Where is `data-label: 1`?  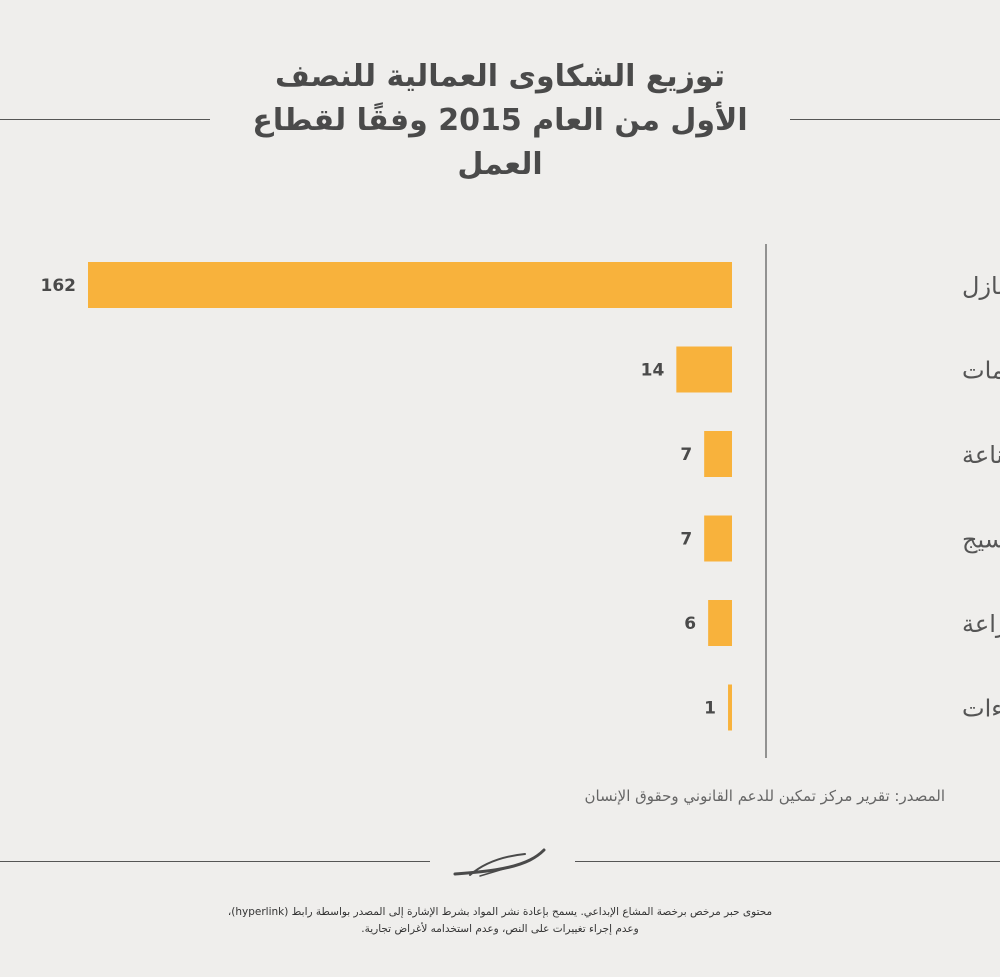 data-label: 1 is located at coordinates (710, 709).